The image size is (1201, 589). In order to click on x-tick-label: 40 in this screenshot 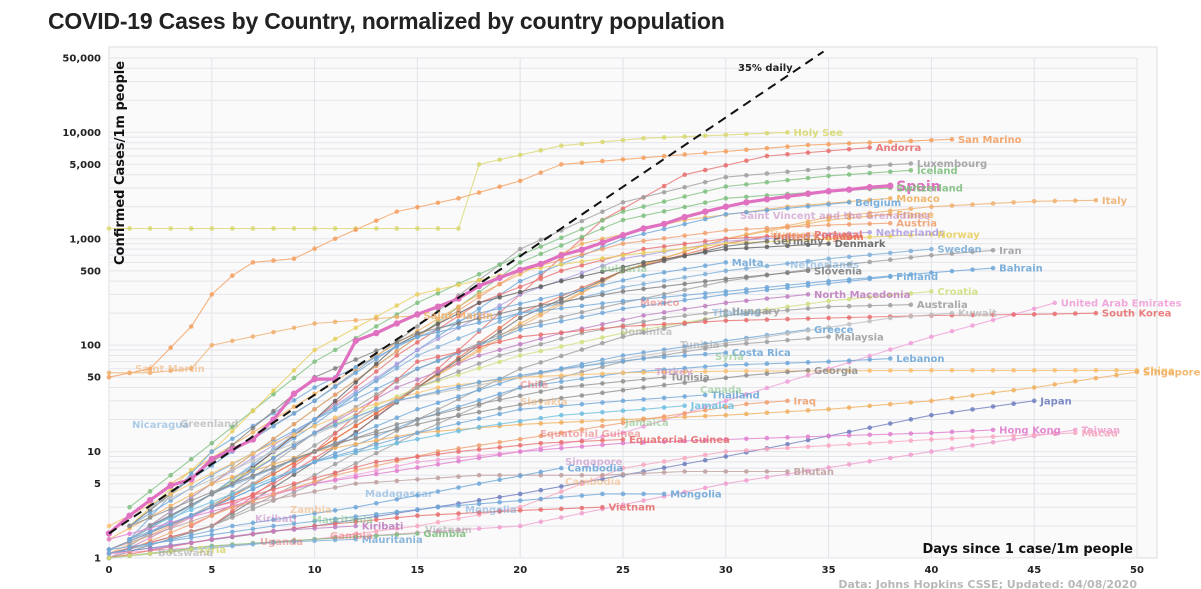, I will do `click(931, 570)`.